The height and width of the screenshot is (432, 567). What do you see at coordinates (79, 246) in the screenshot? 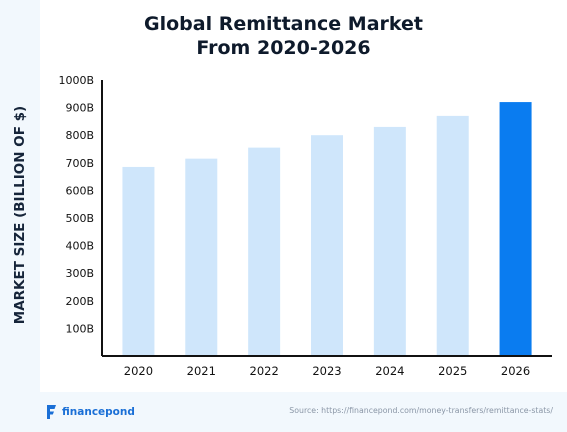
I see `y-tick-label: 400B` at bounding box center [79, 246].